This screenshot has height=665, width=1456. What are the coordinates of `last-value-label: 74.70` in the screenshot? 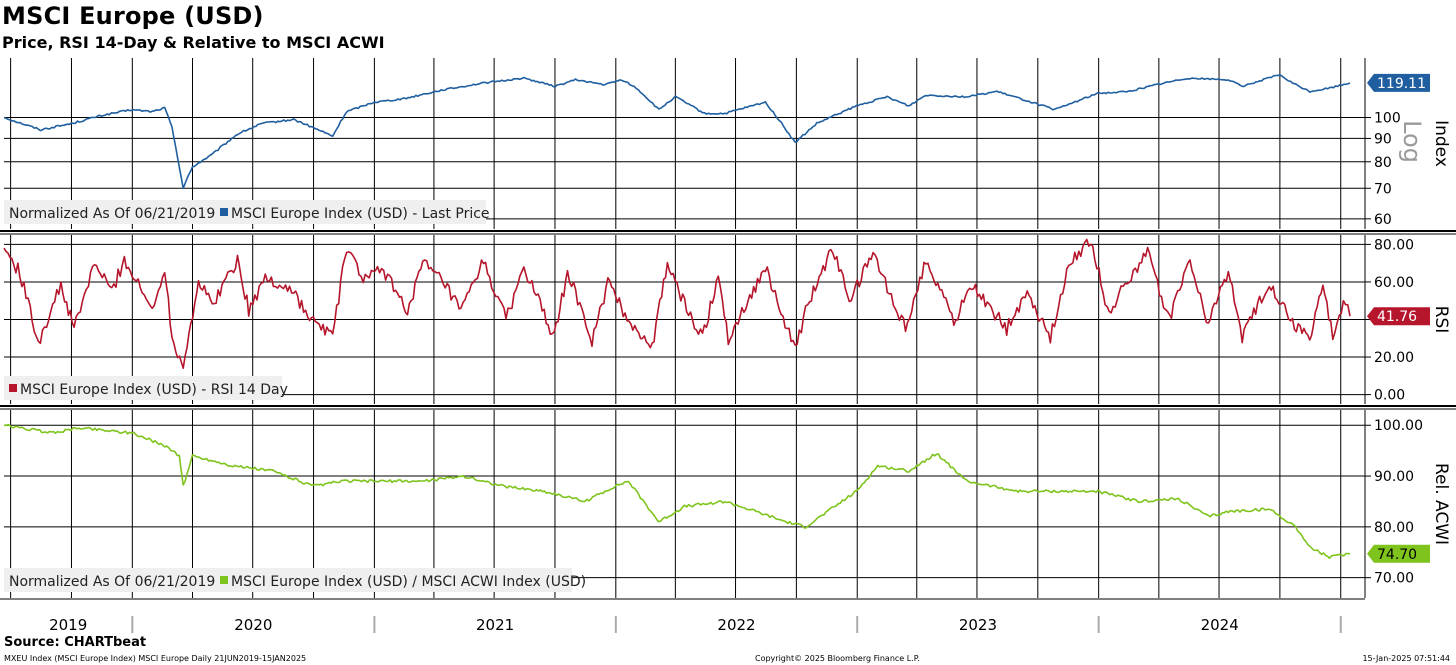 It's located at (1397, 555).